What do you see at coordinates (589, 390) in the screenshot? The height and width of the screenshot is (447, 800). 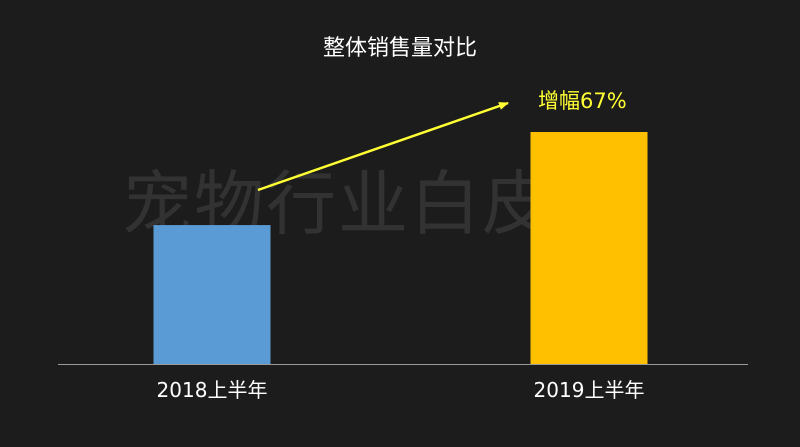 I see `x-tick-label-2: 2019上半年` at bounding box center [589, 390].